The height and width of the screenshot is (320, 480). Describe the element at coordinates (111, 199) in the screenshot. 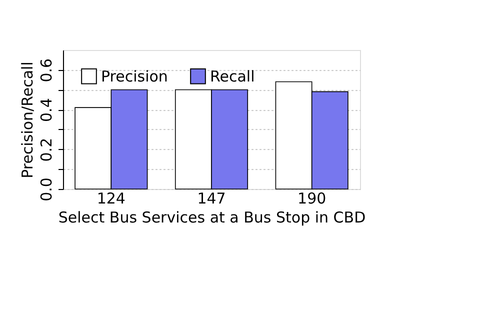

I see `x-tick-label: 124` at that location.